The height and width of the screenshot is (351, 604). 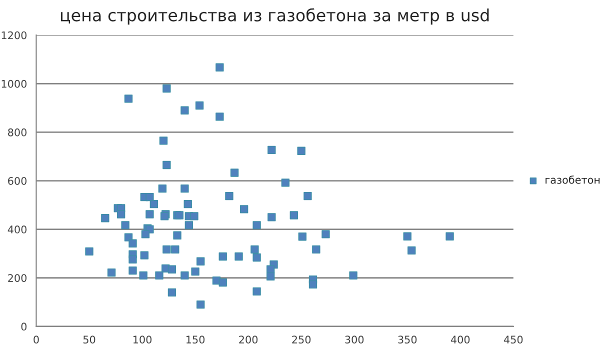 I want to click on x-tick-label: 300, so click(x=354, y=340).